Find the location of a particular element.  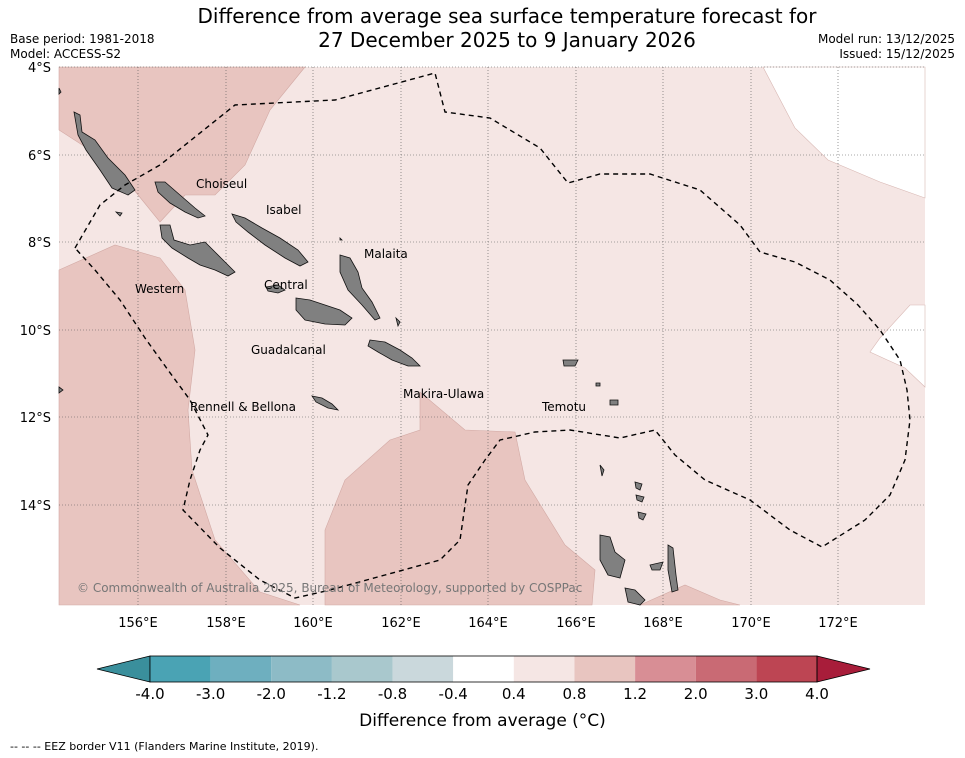

island-isabel is located at coordinates (270, 240).